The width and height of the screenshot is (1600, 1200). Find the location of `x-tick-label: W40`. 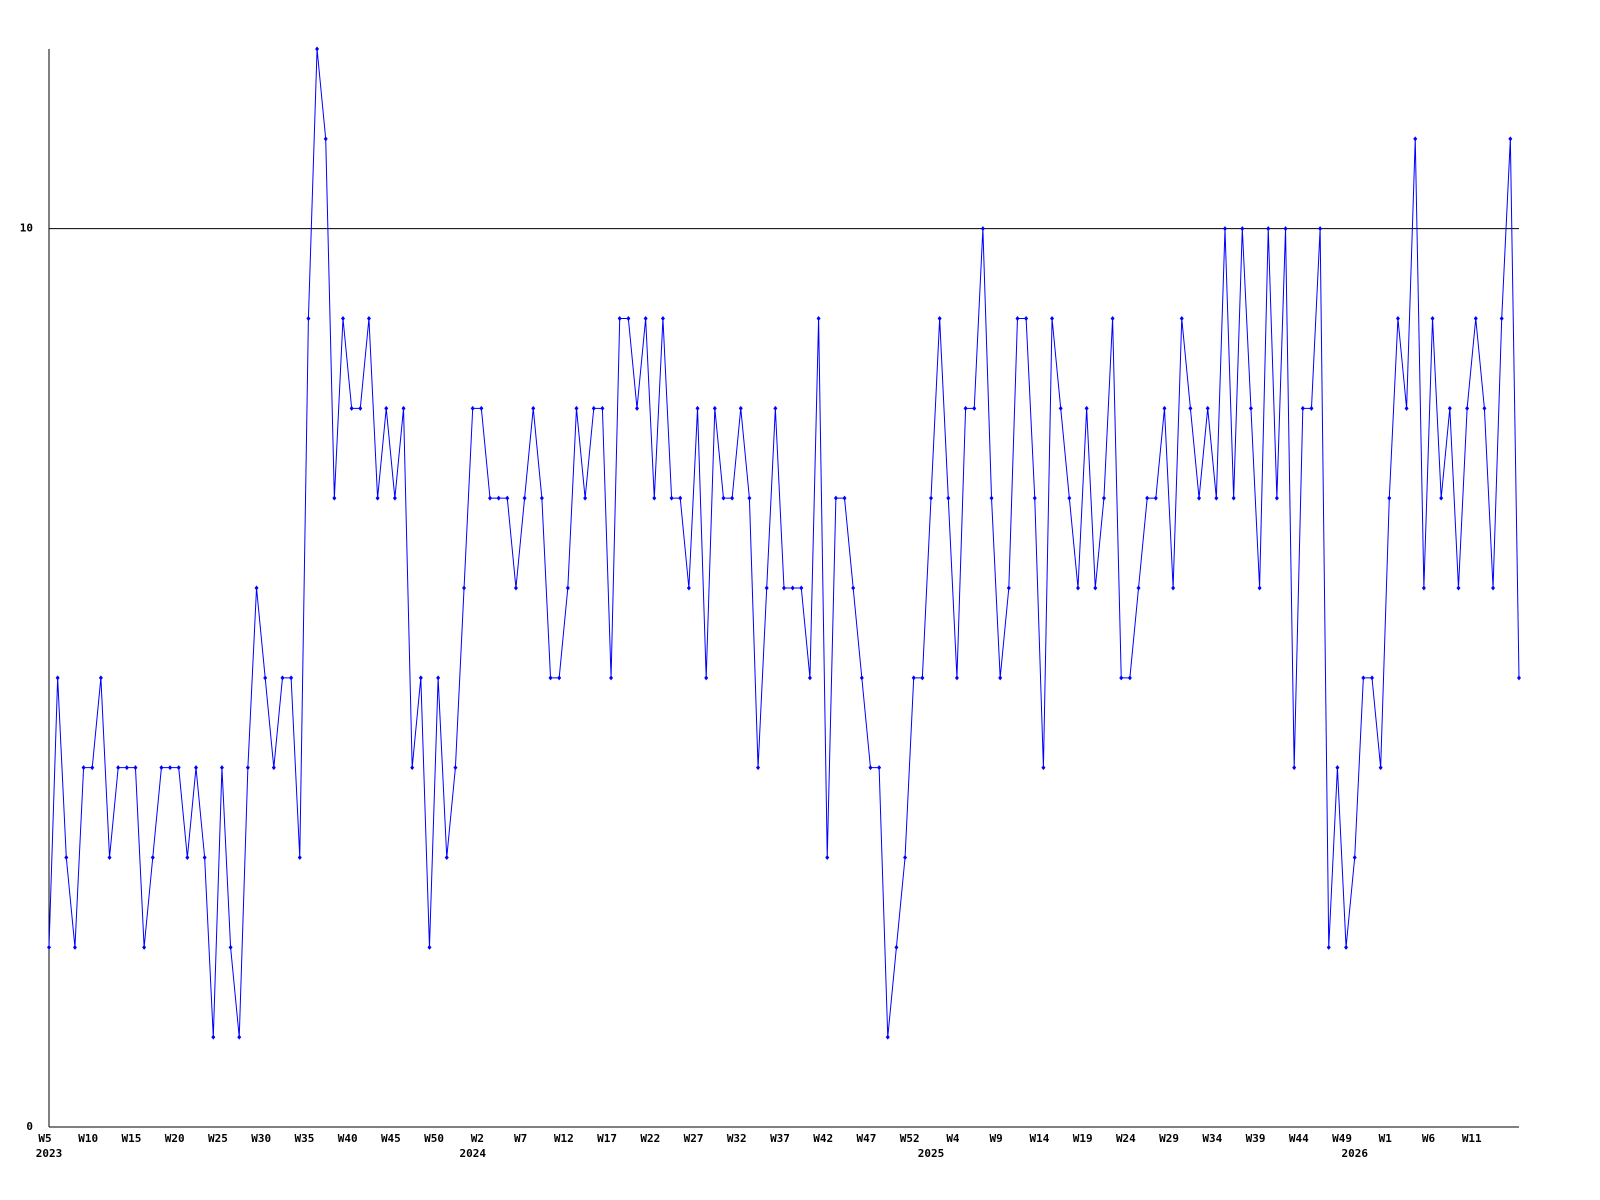

x-tick-label: W40 is located at coordinates (348, 1138).